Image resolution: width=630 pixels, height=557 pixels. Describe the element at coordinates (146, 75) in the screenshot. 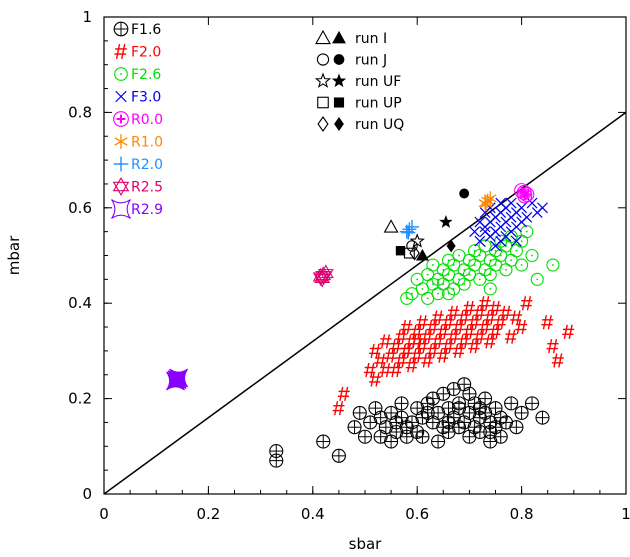

I see `legend-label: F2.6` at that location.